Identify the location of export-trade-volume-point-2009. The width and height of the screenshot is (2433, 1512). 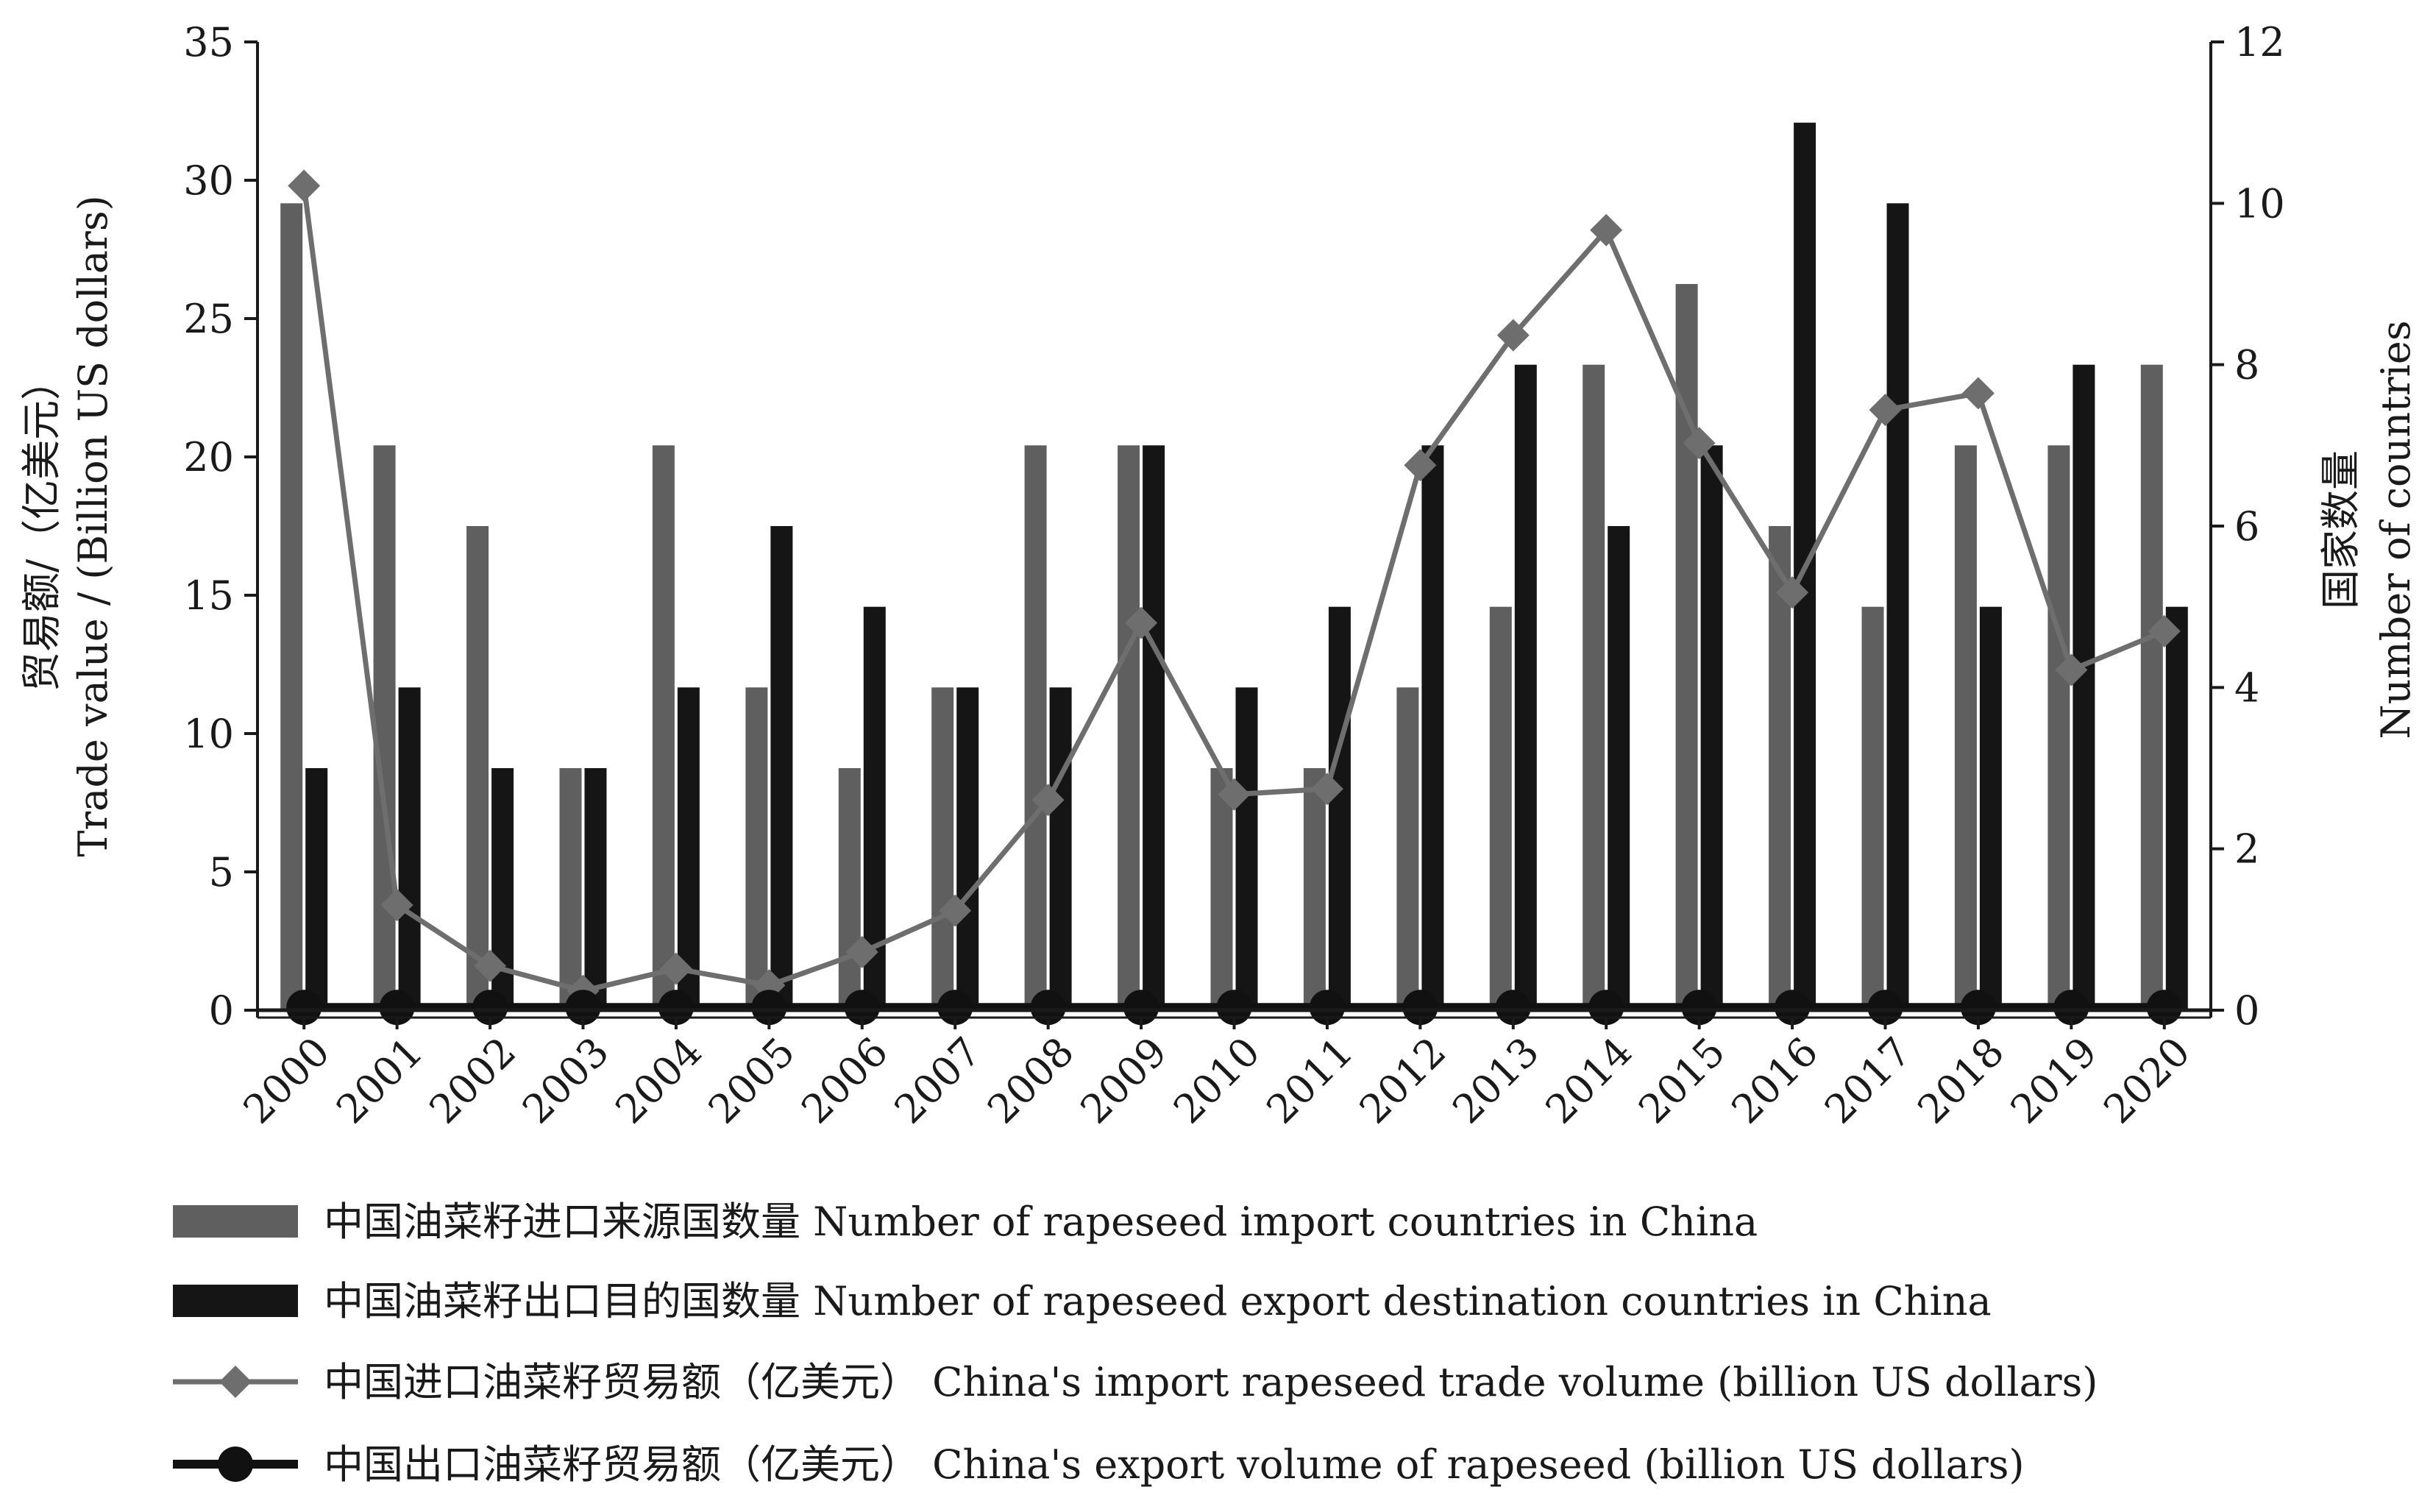
(1141, 1008).